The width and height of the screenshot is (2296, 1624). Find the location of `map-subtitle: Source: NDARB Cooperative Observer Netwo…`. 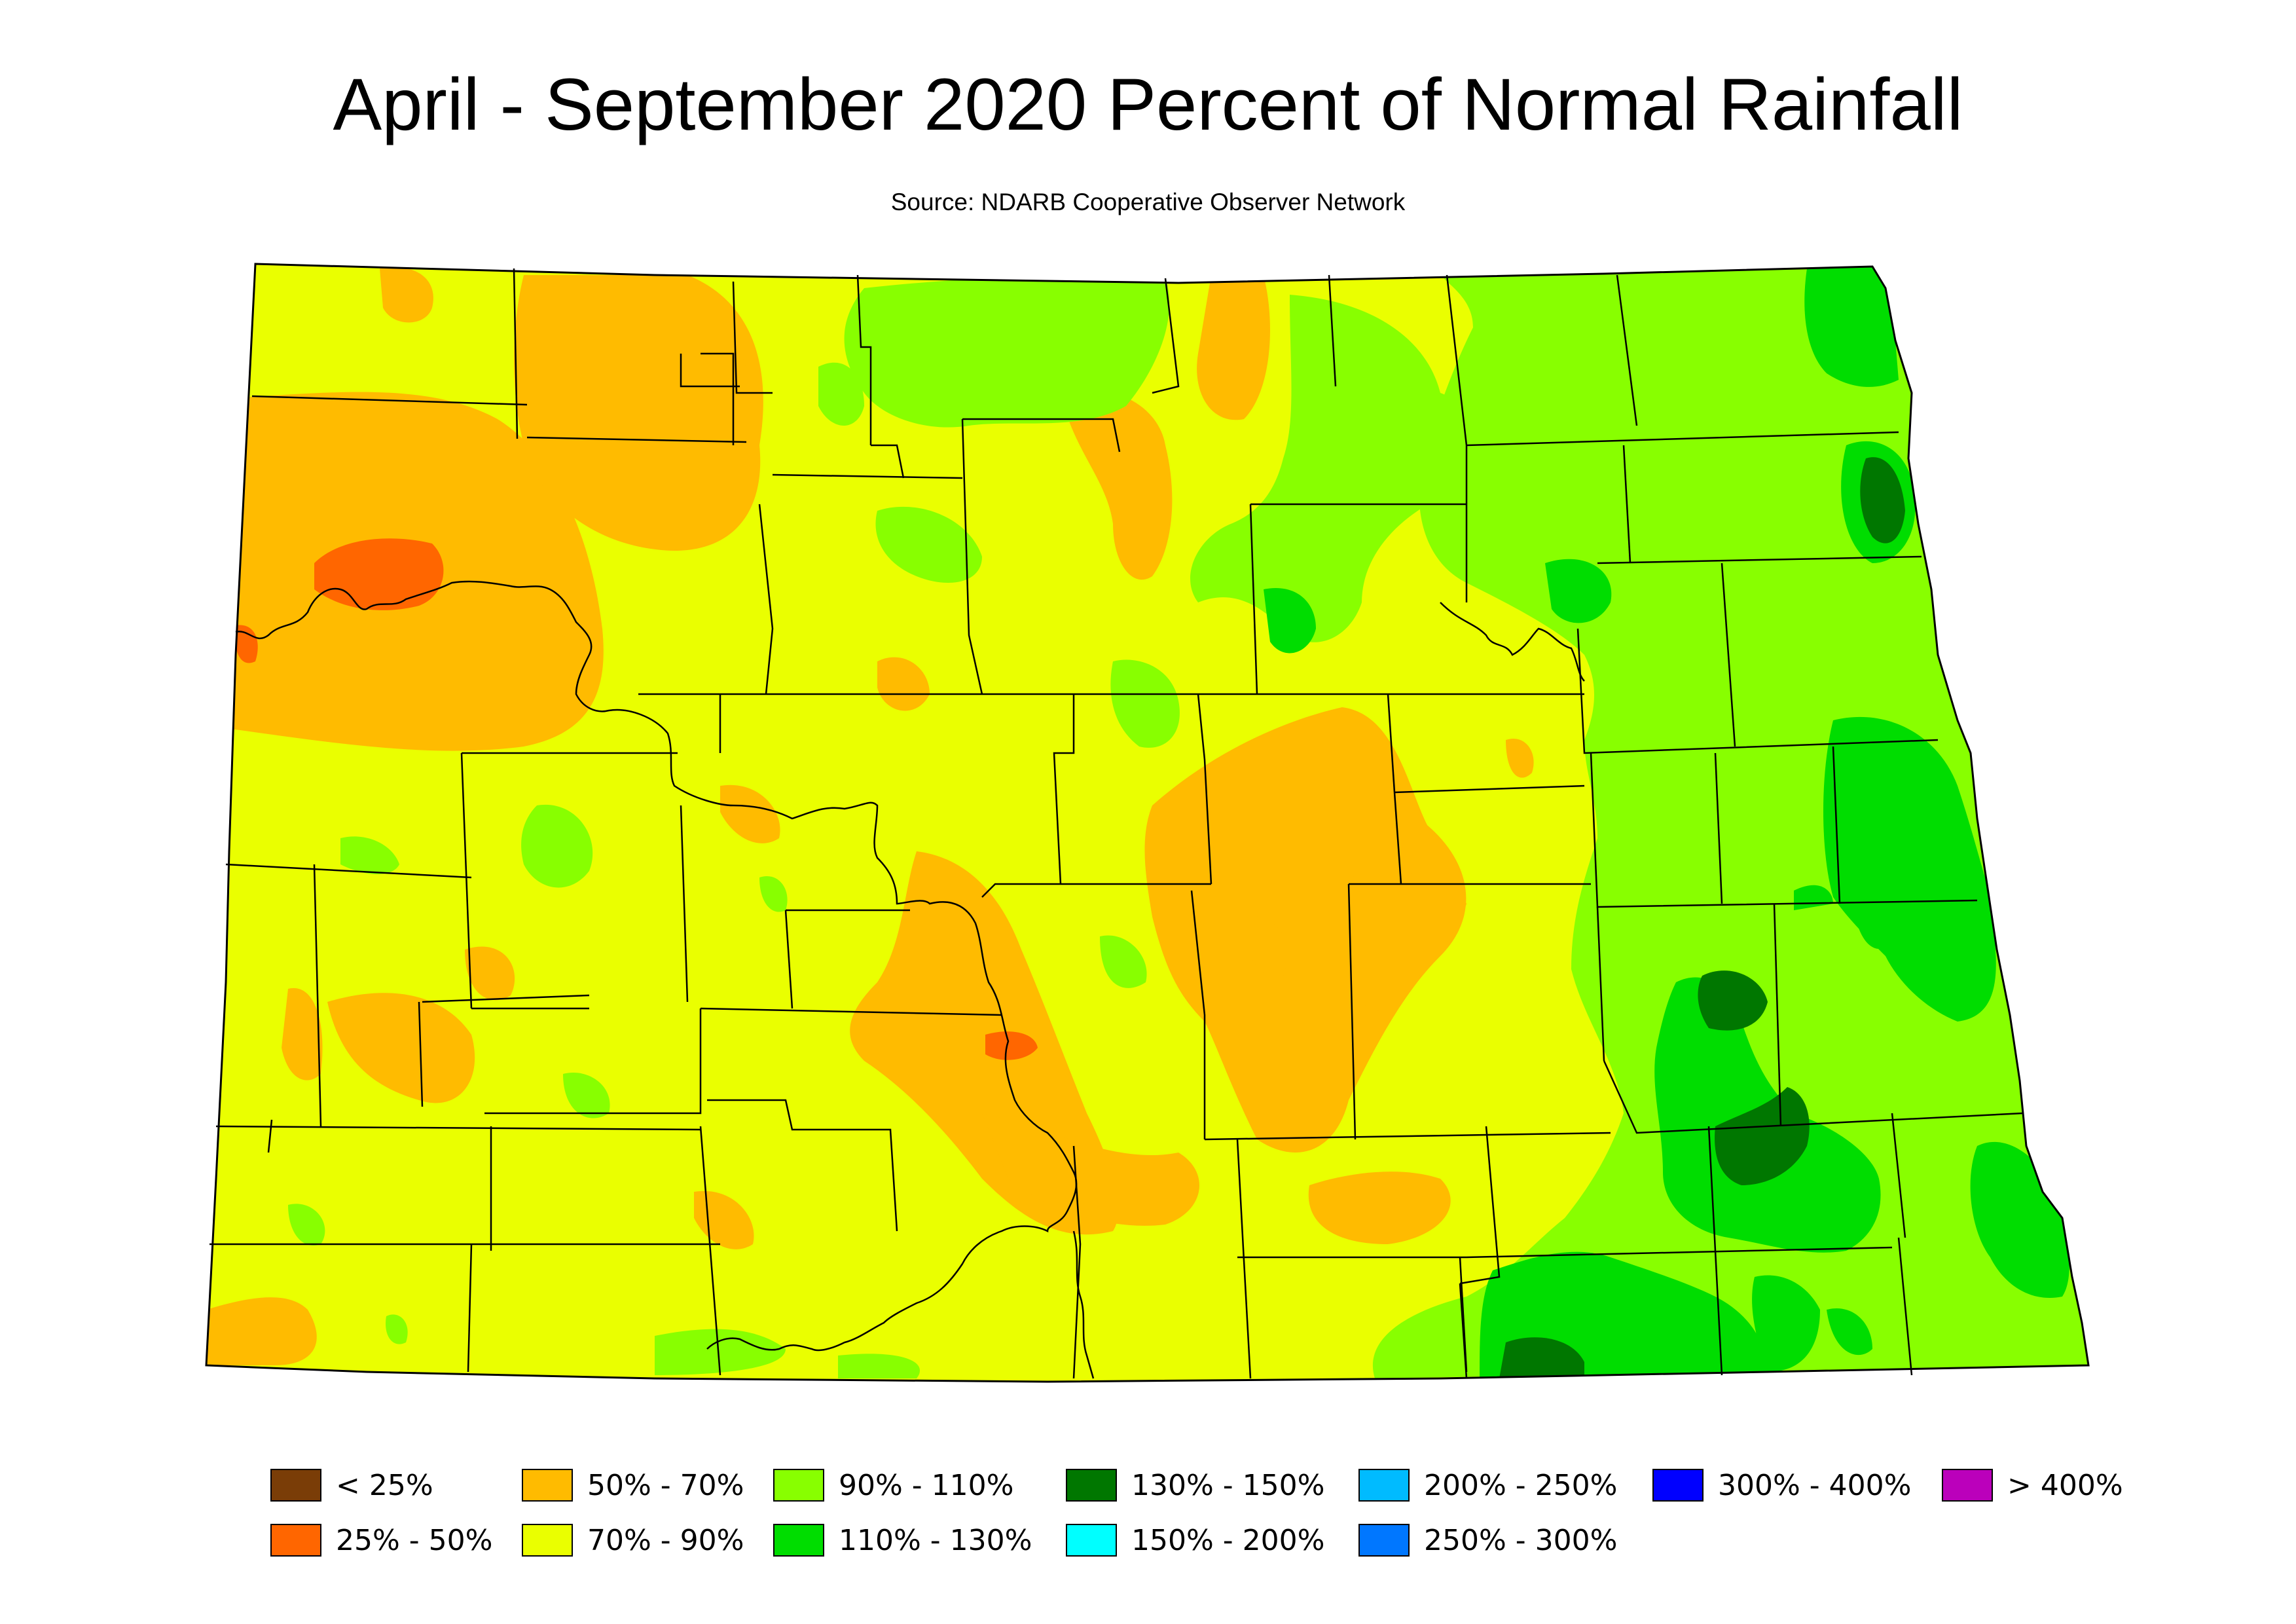

map-subtitle: Source: NDARB Cooperative Observer Netwo… is located at coordinates (1148, 202).